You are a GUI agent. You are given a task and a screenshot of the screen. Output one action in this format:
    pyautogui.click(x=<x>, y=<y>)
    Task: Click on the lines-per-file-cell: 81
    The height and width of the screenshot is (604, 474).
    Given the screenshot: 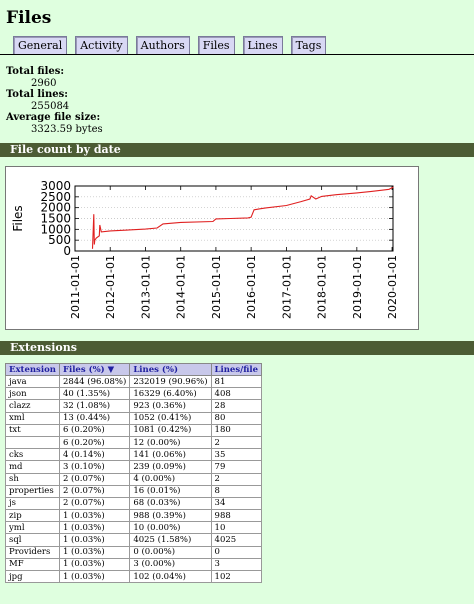 What is the action you would take?
    pyautogui.click(x=236, y=381)
    